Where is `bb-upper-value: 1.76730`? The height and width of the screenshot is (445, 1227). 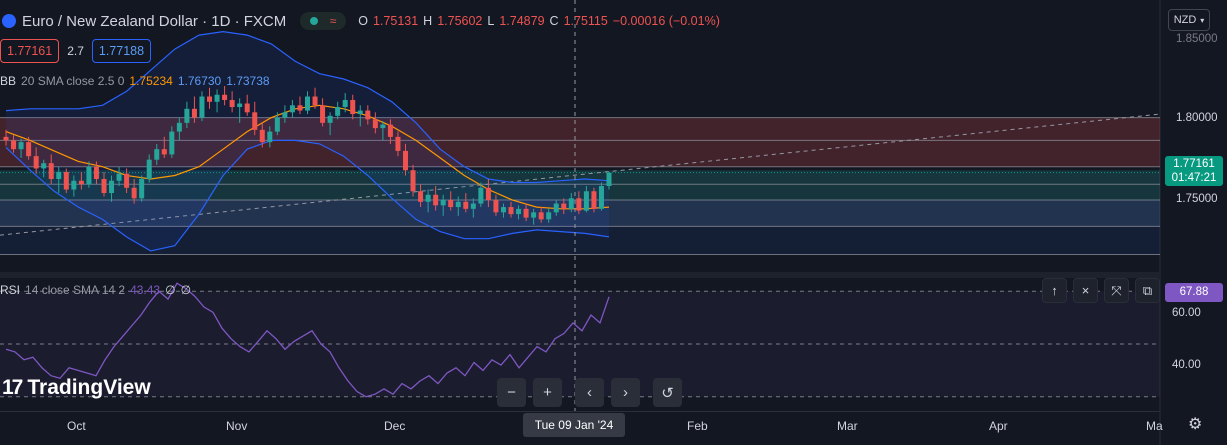
bb-upper-value: 1.76730 is located at coordinates (199, 81).